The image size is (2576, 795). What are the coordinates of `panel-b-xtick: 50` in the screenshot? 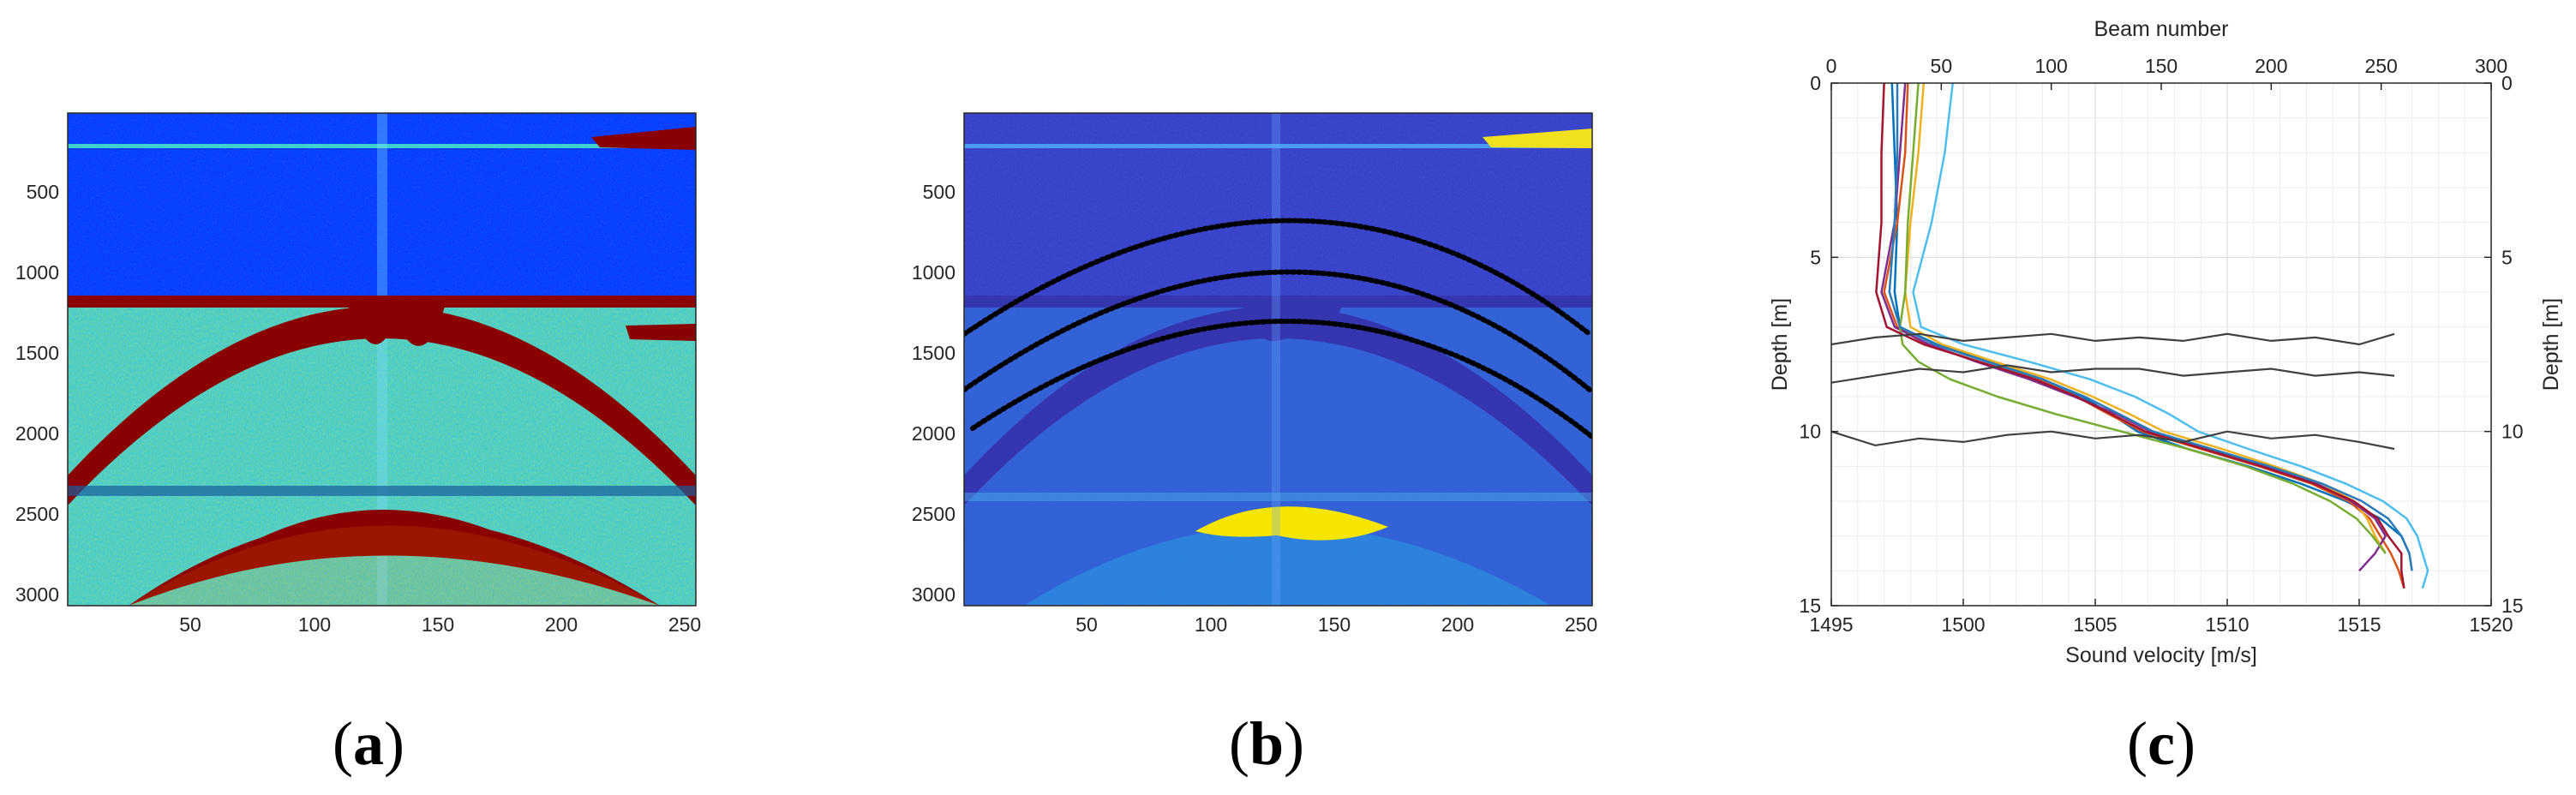 It's located at (1086, 624).